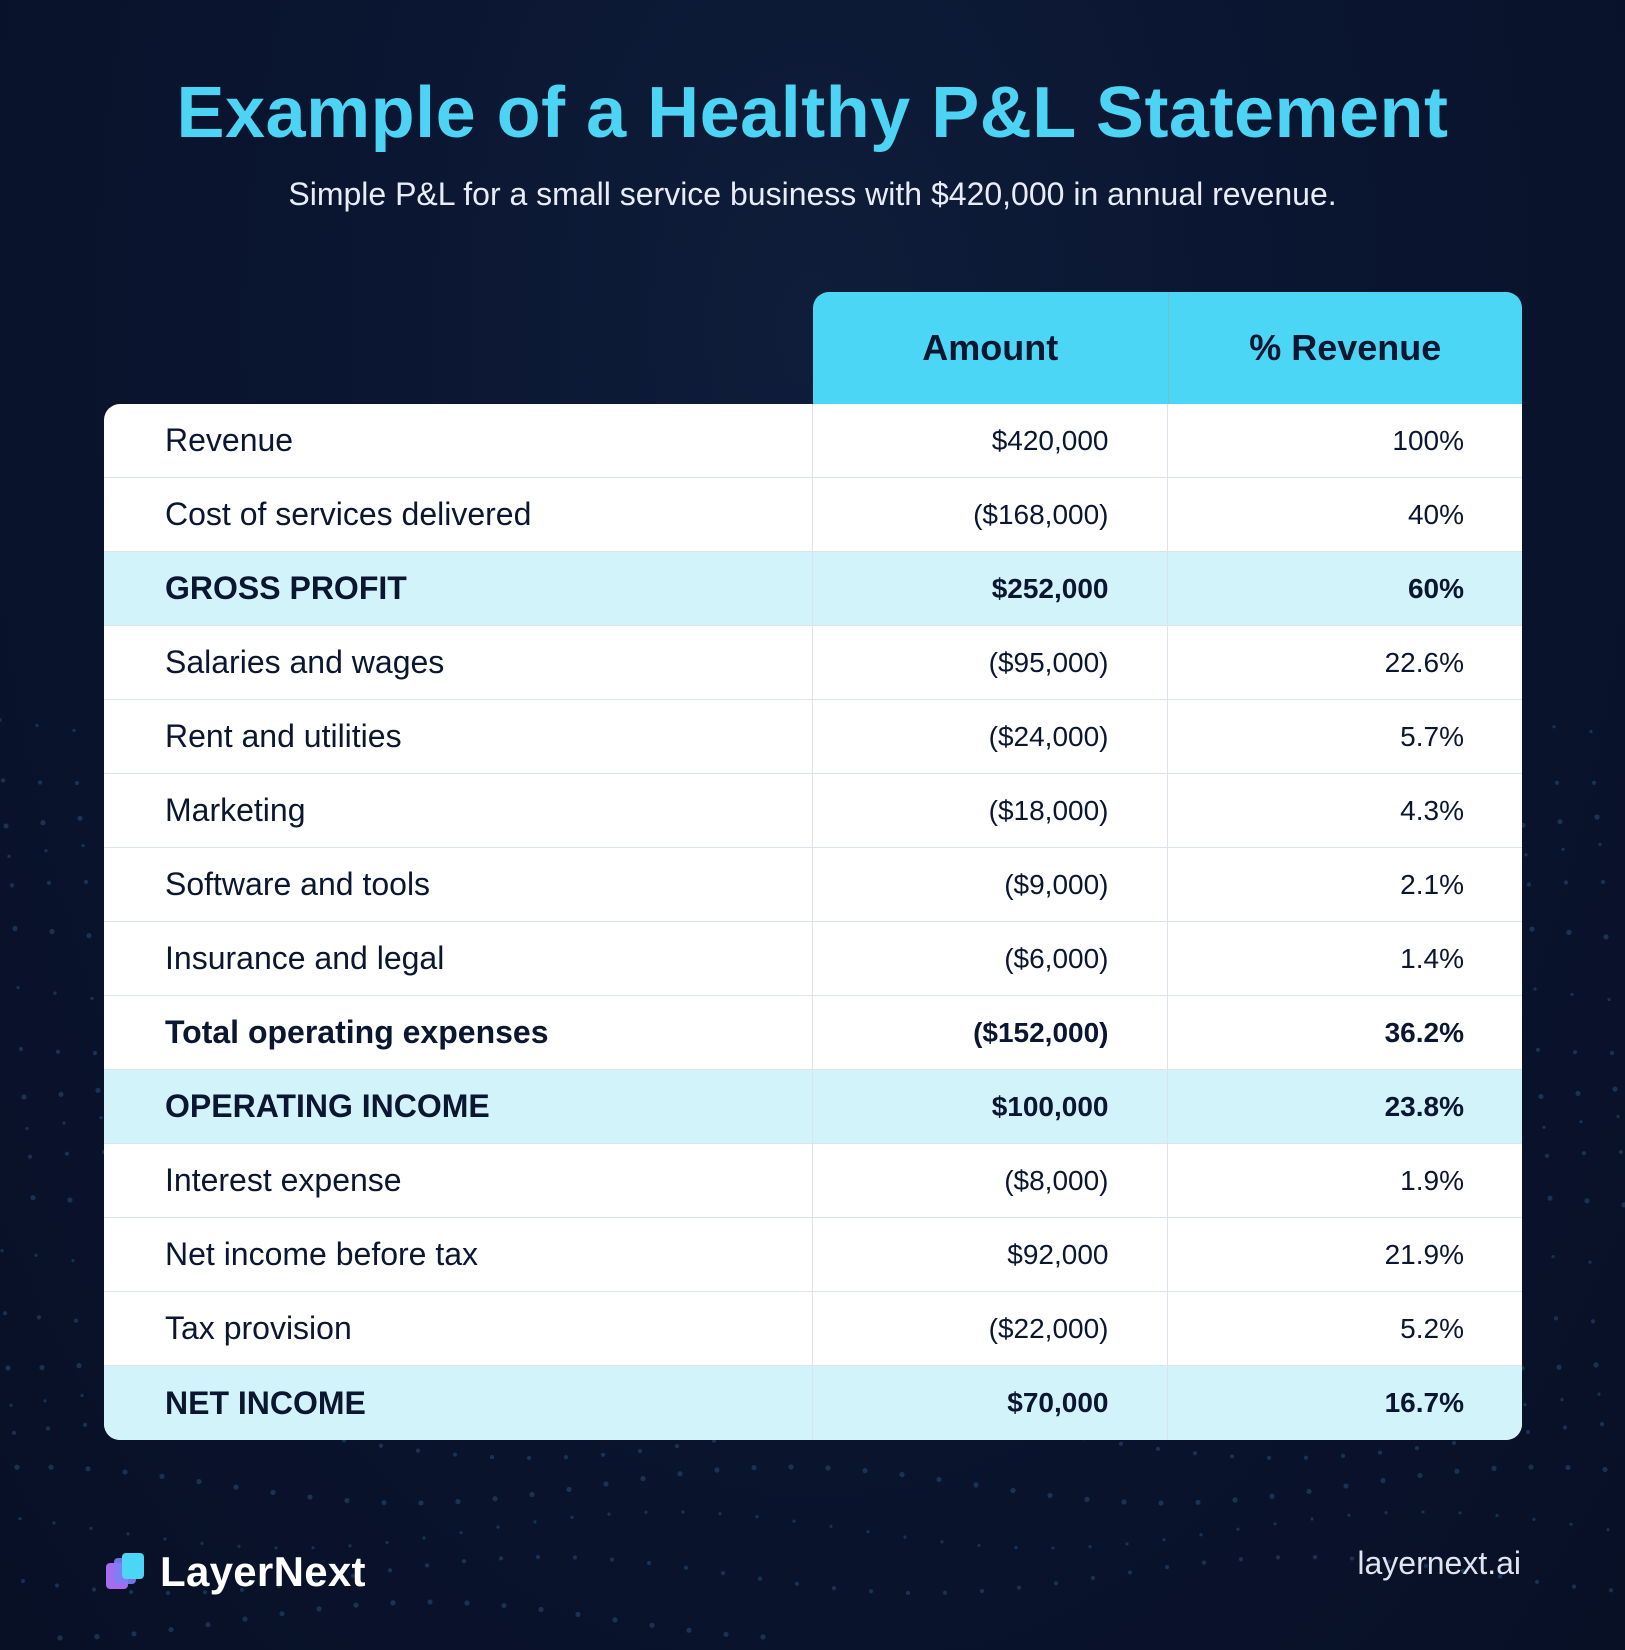 This screenshot has height=1650, width=1625. I want to click on table-row-rent: Rent and utilities ($24,000) 5.7%, so click(813, 737).